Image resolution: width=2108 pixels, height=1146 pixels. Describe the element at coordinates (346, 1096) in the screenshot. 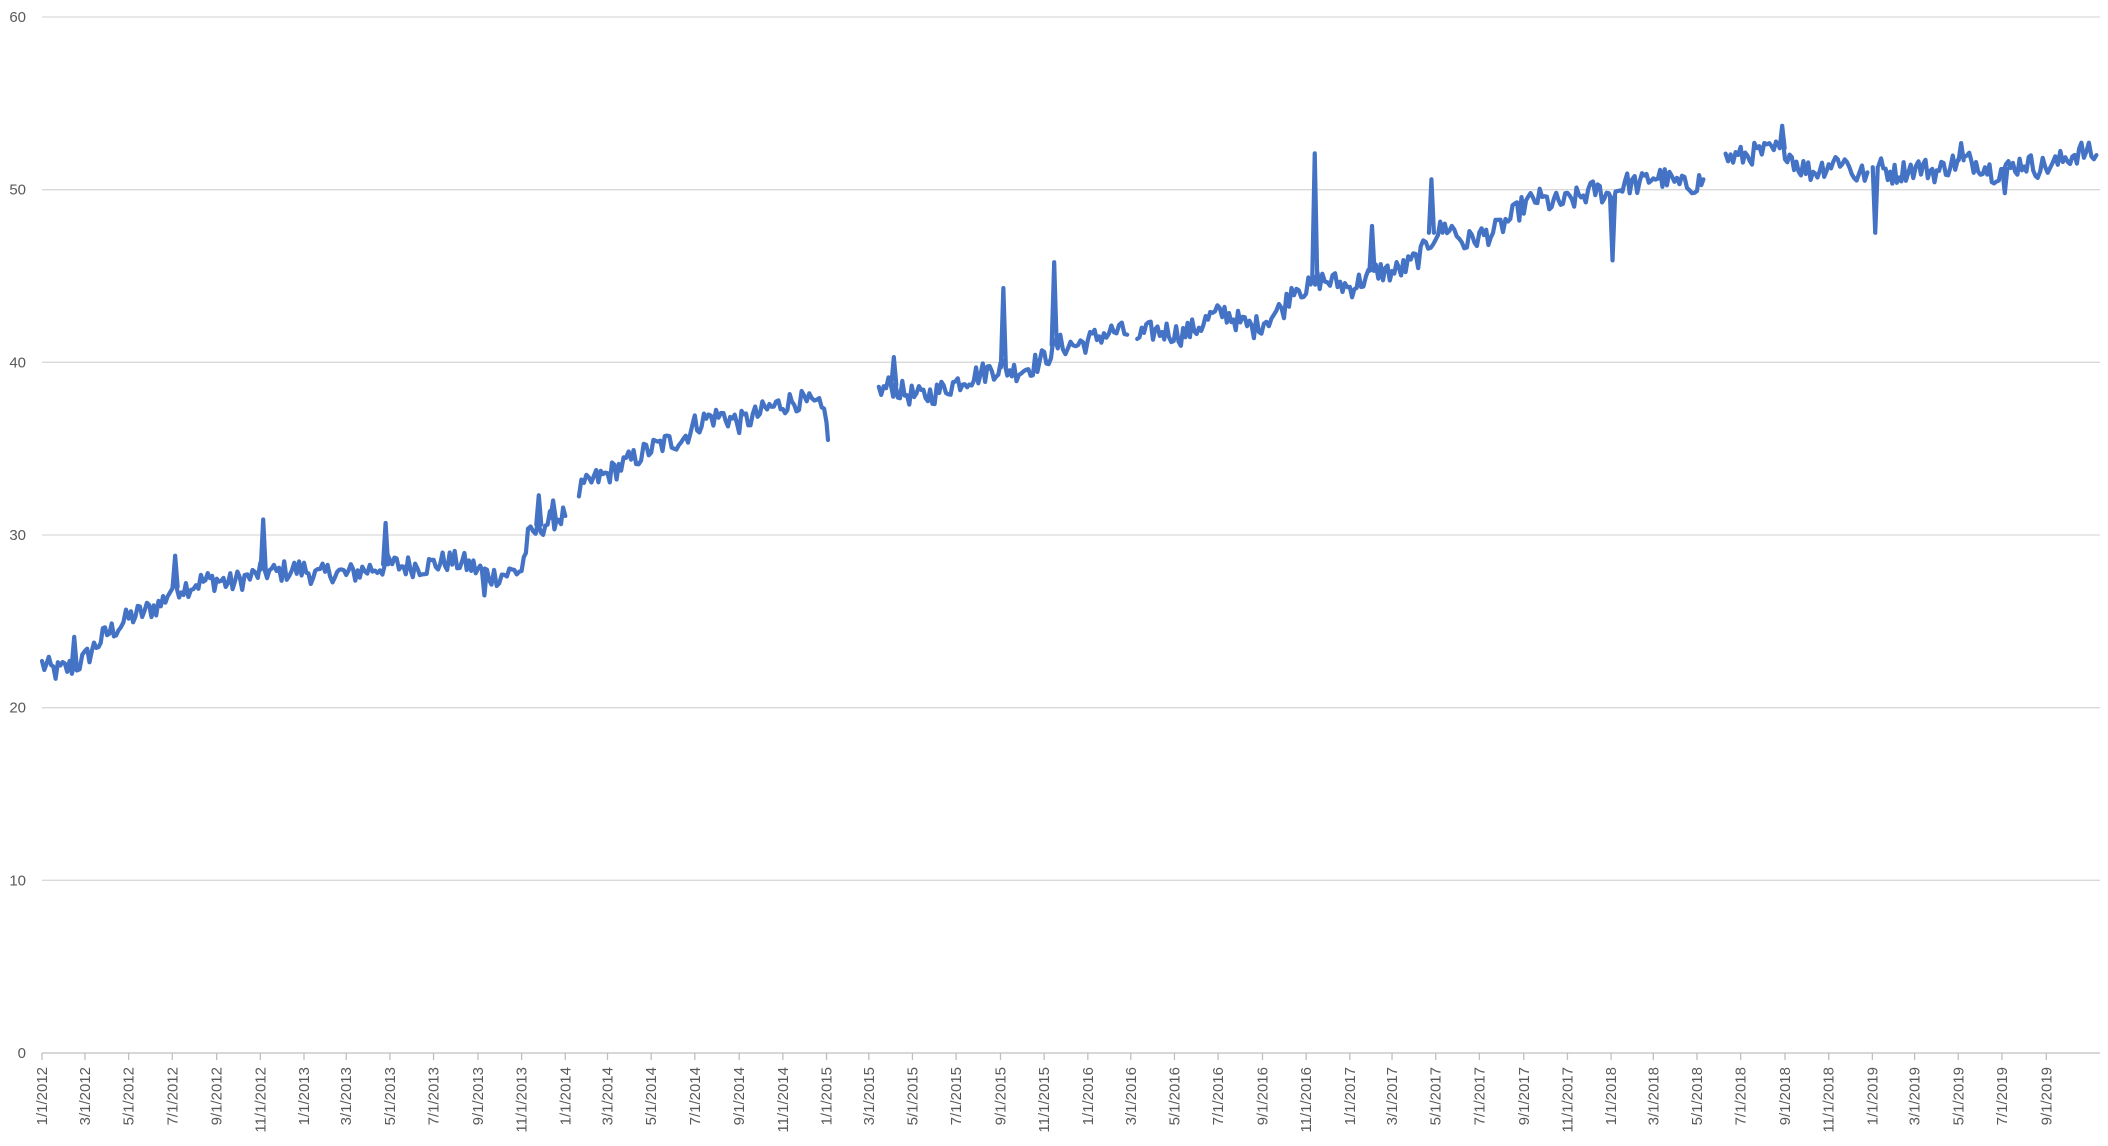

I see `x-tick-label: 3/1/2013` at that location.